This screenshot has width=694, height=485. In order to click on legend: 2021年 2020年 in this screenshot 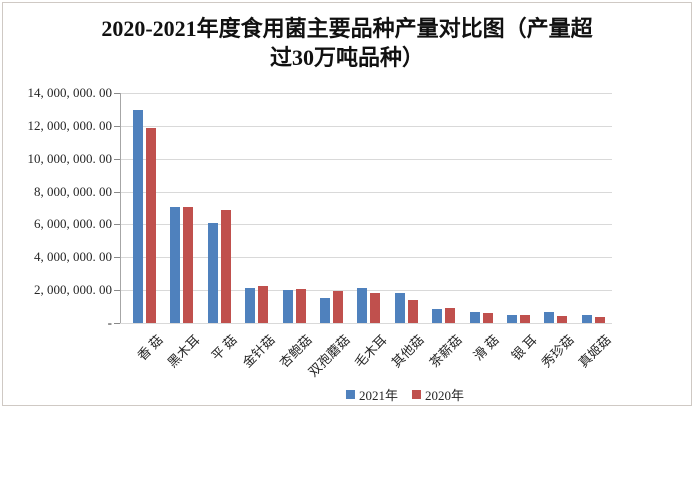, I will do `click(404, 394)`.